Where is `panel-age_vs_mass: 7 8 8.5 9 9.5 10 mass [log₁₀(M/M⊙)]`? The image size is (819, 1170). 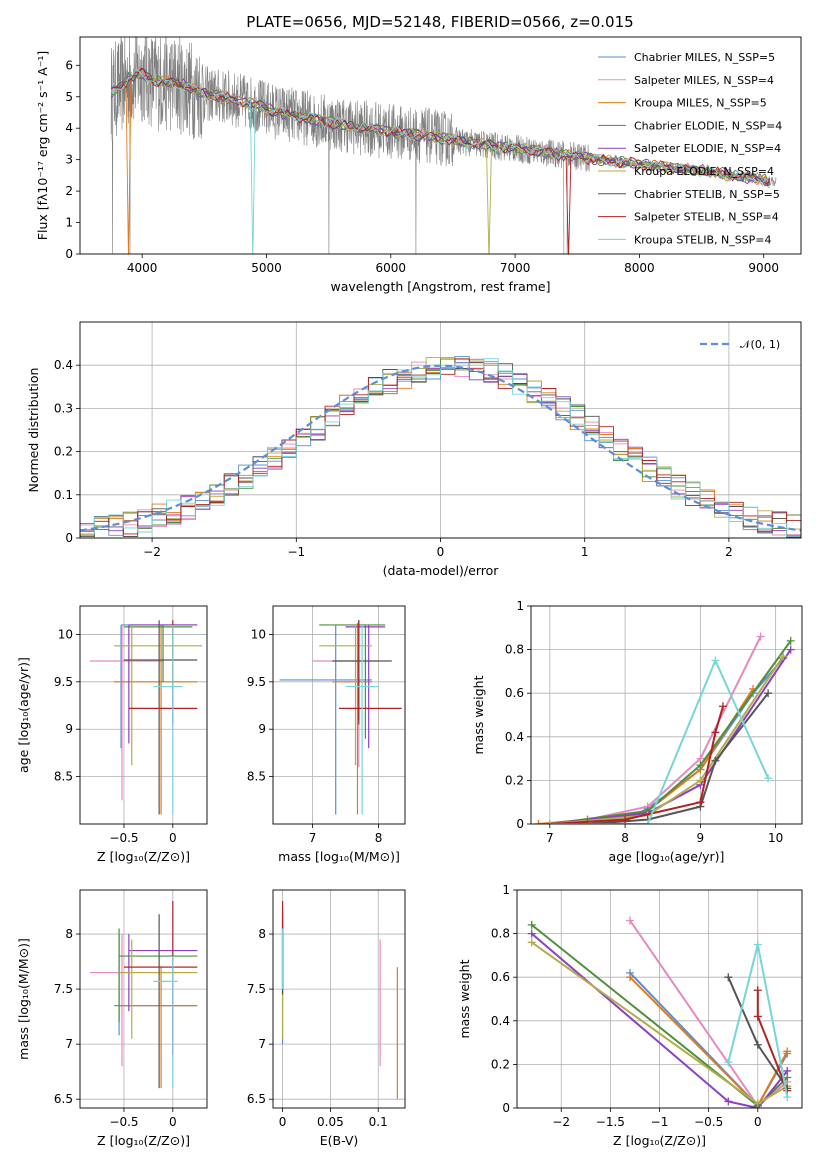
panel-age_vs_mass: 7 8 8.5 9 9.5 10 mass [log₁₀(M/M⊙)] is located at coordinates (326, 734).